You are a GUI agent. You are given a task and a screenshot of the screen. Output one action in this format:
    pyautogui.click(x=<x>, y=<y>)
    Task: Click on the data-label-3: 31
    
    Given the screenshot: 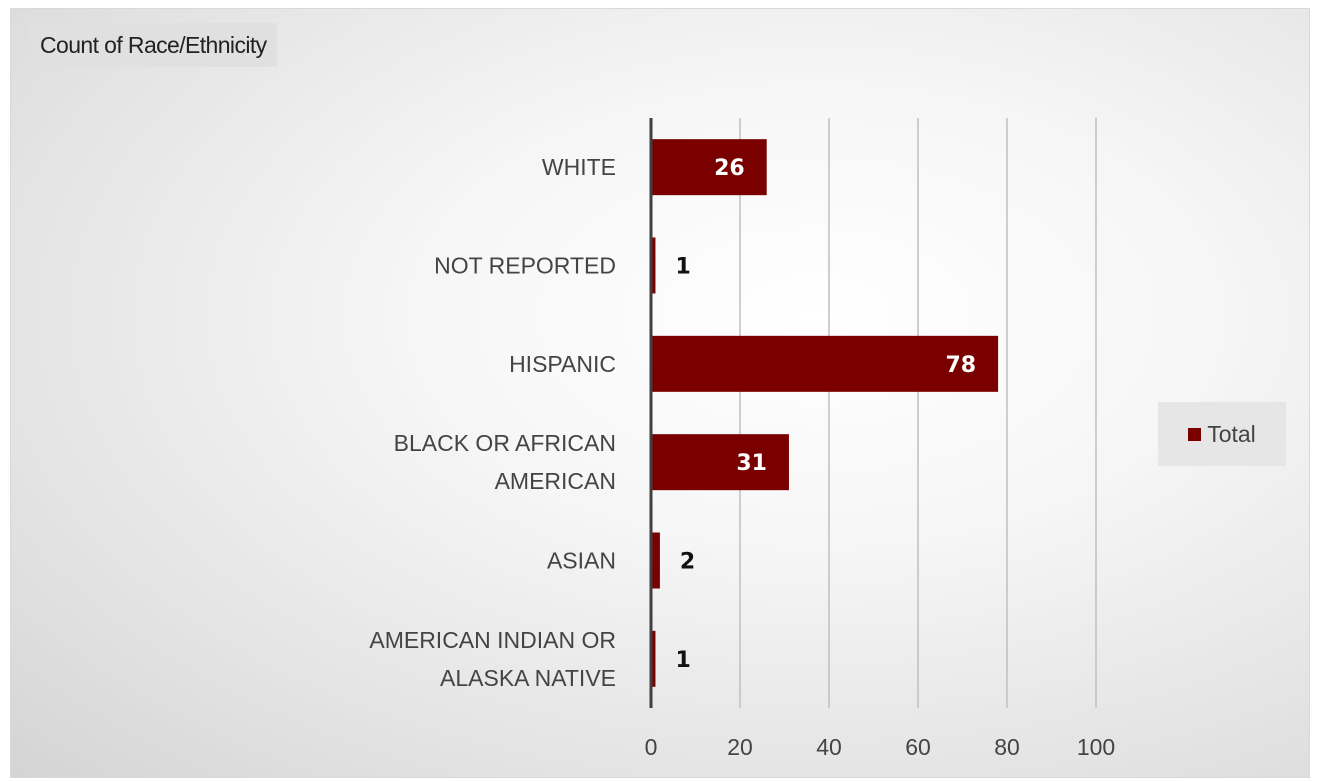 What is the action you would take?
    pyautogui.click(x=751, y=463)
    